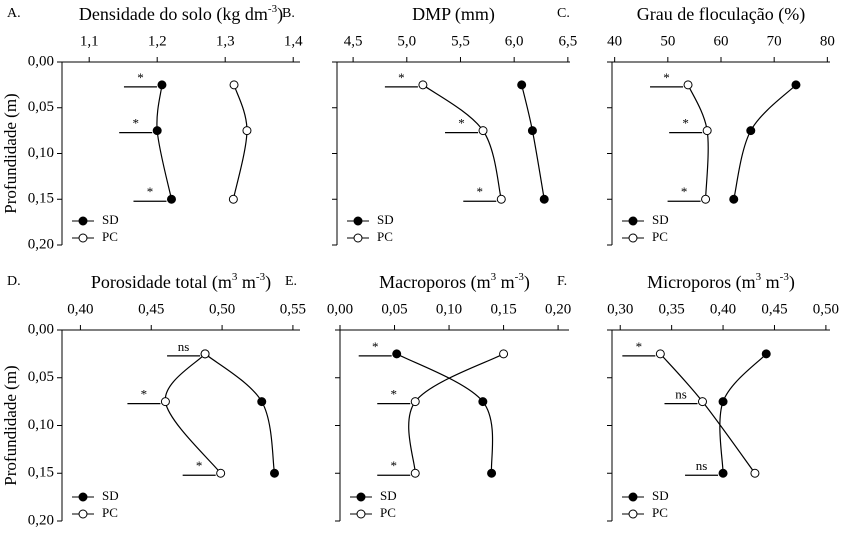  I want to click on panel-label: F., so click(562, 281).